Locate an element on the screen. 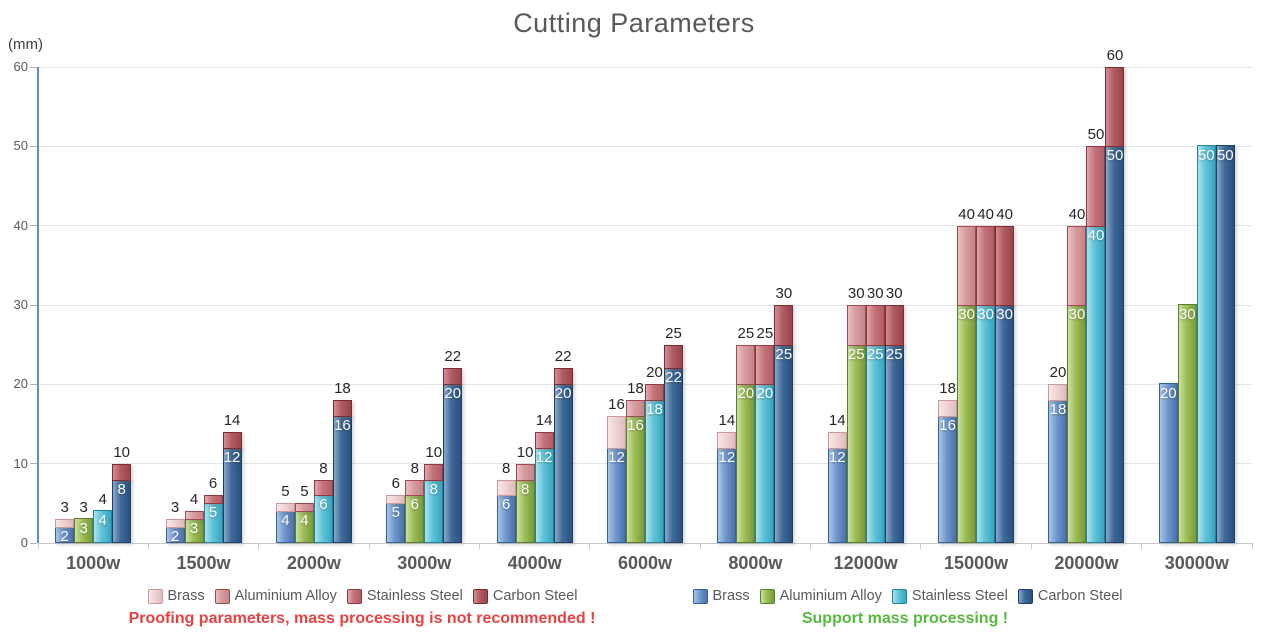 Image resolution: width=1268 pixels, height=644 pixels. legend-item-label: Carbon Steel is located at coordinates (1080, 596).